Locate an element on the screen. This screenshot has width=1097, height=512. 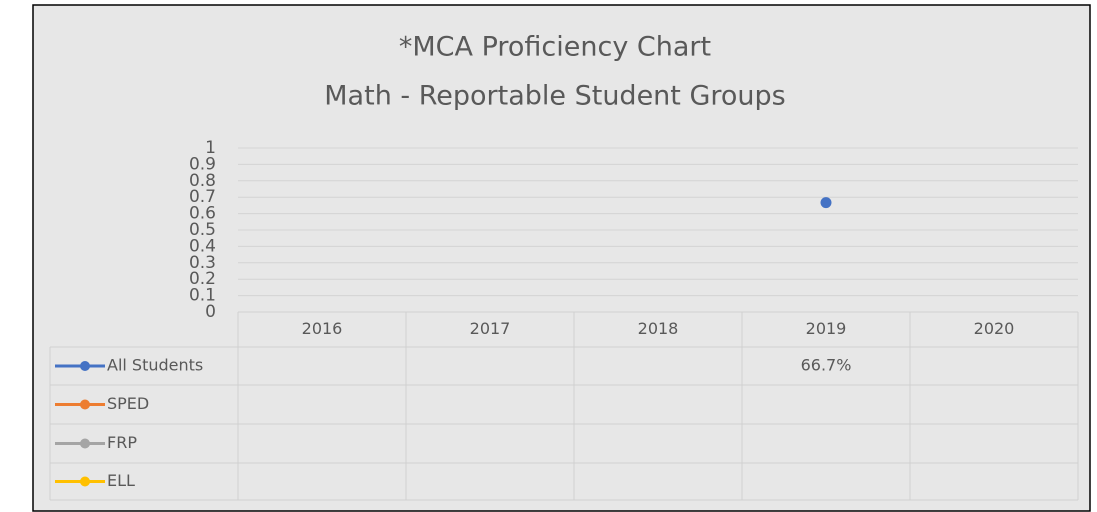
y-tick-label: 1 is located at coordinates (210, 148).